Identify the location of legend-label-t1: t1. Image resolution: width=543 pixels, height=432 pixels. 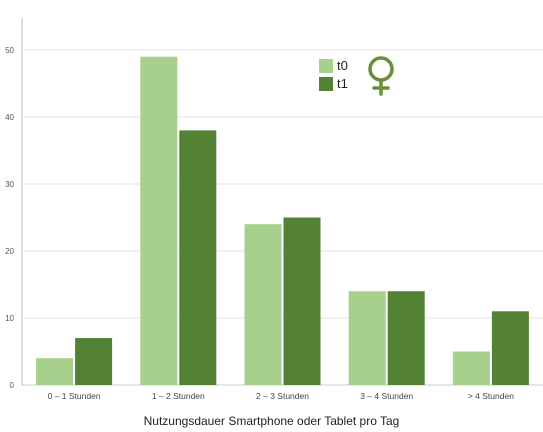
(342, 83).